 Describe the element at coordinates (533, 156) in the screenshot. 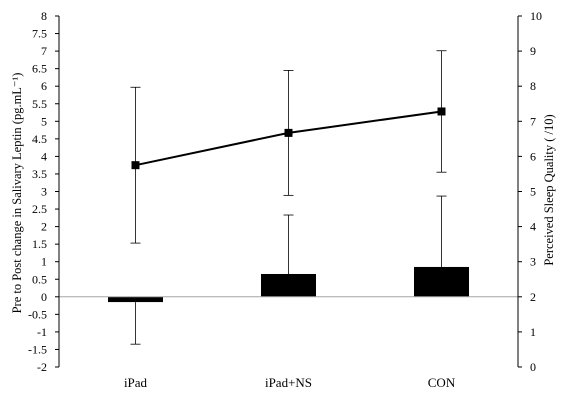

I see `y2-tick-label: 6` at that location.